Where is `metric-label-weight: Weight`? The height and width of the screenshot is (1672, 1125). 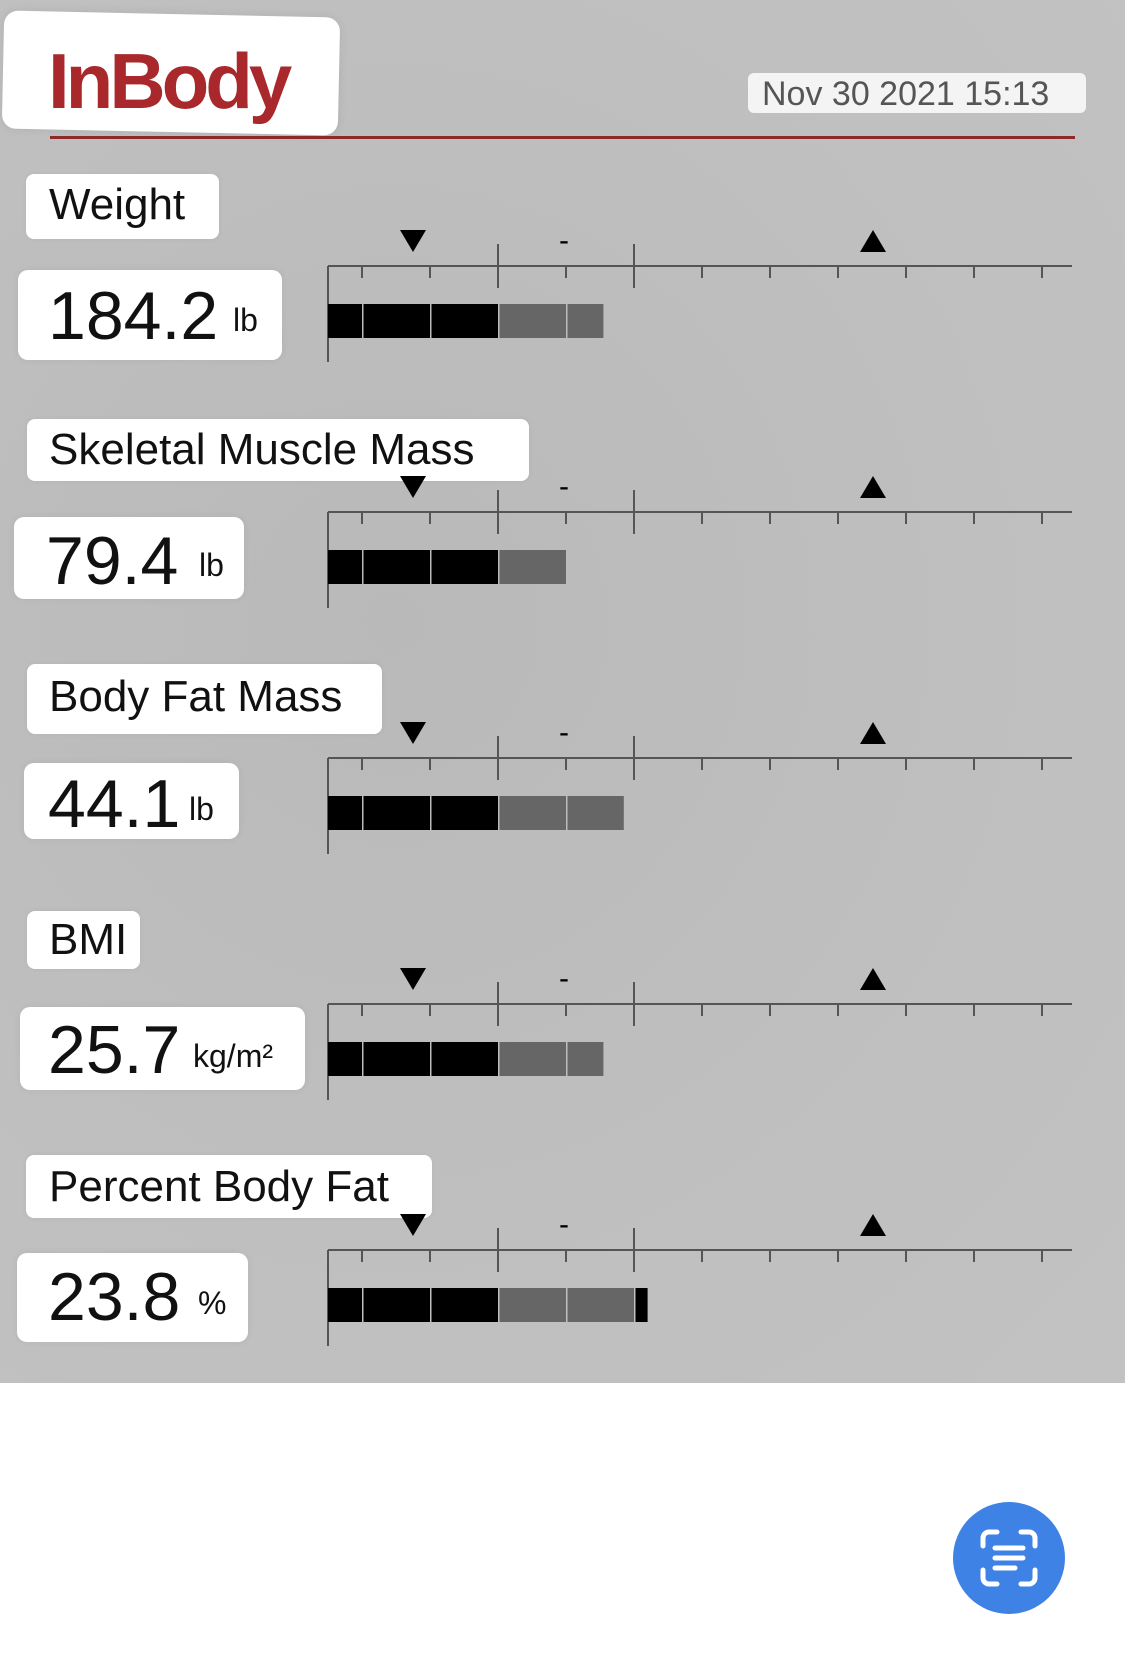 metric-label-weight: Weight is located at coordinates (117, 204).